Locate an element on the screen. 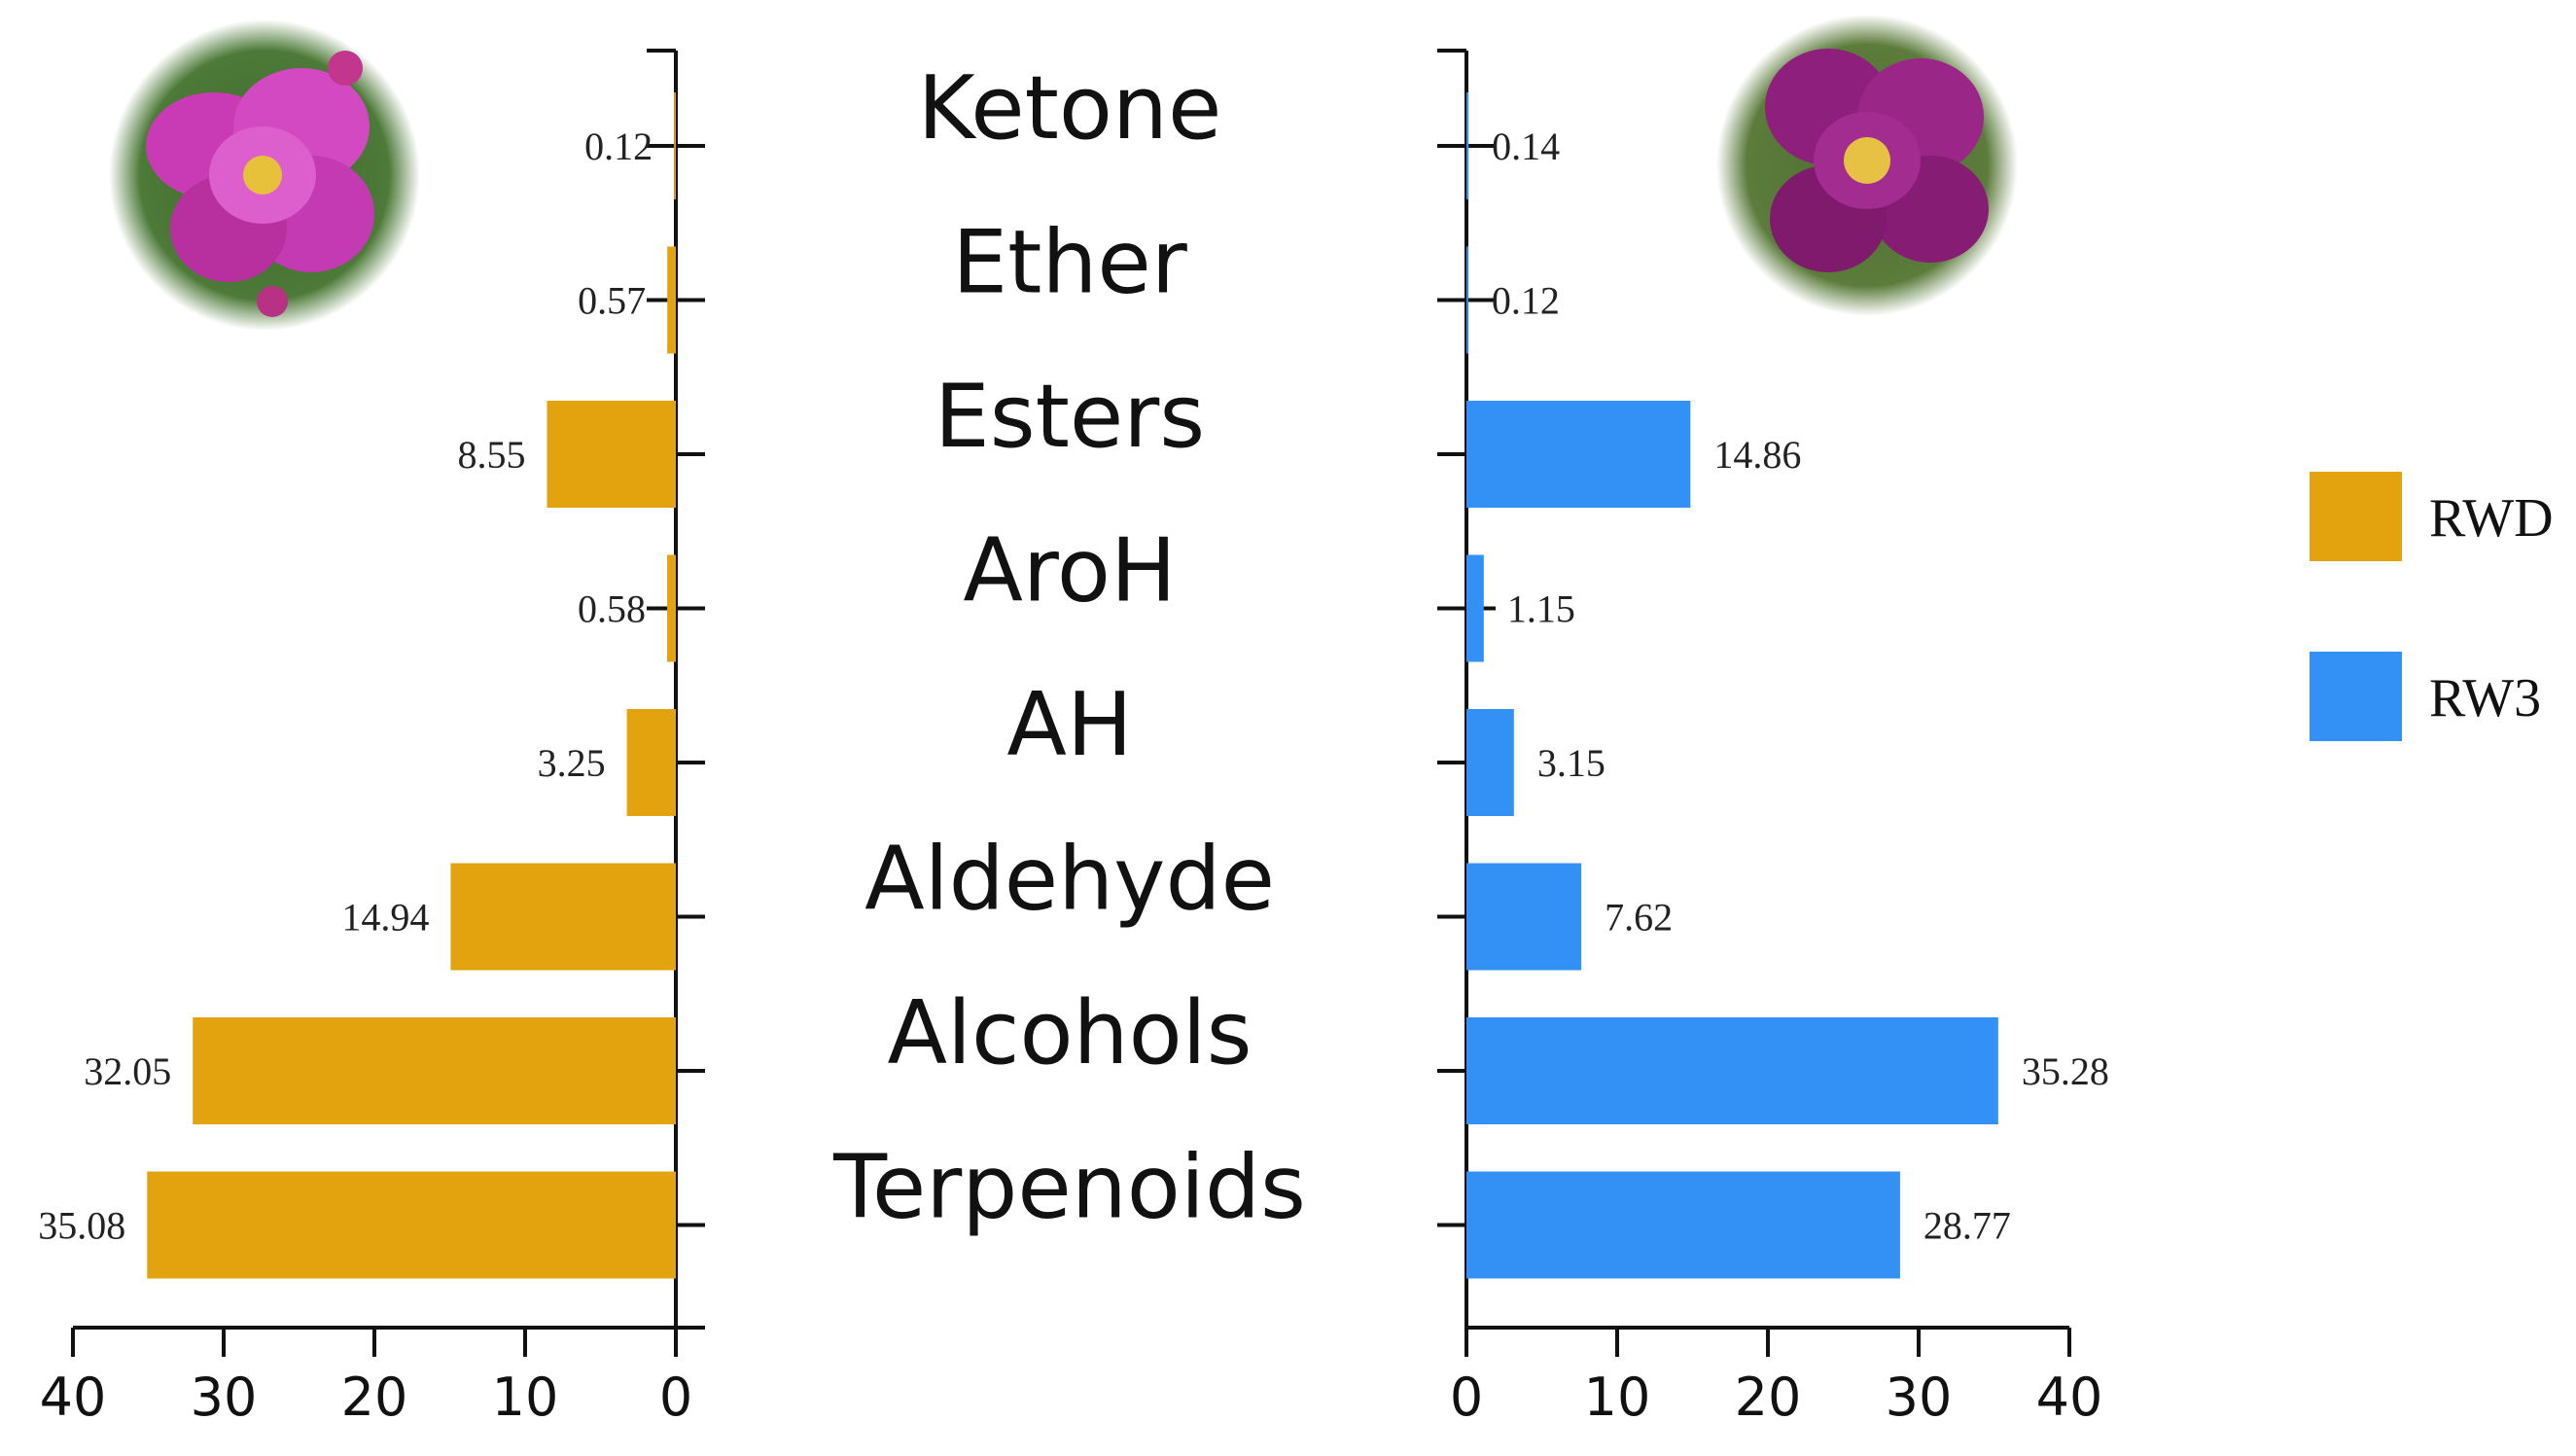 The height and width of the screenshot is (1456, 2576). rw3-value-label: 14.86 is located at coordinates (1757, 455).